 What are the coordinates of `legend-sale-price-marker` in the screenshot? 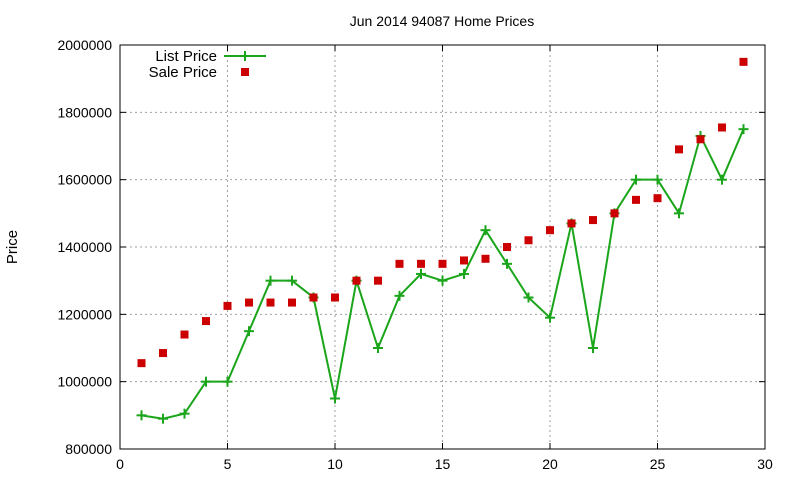 It's located at (245, 72).